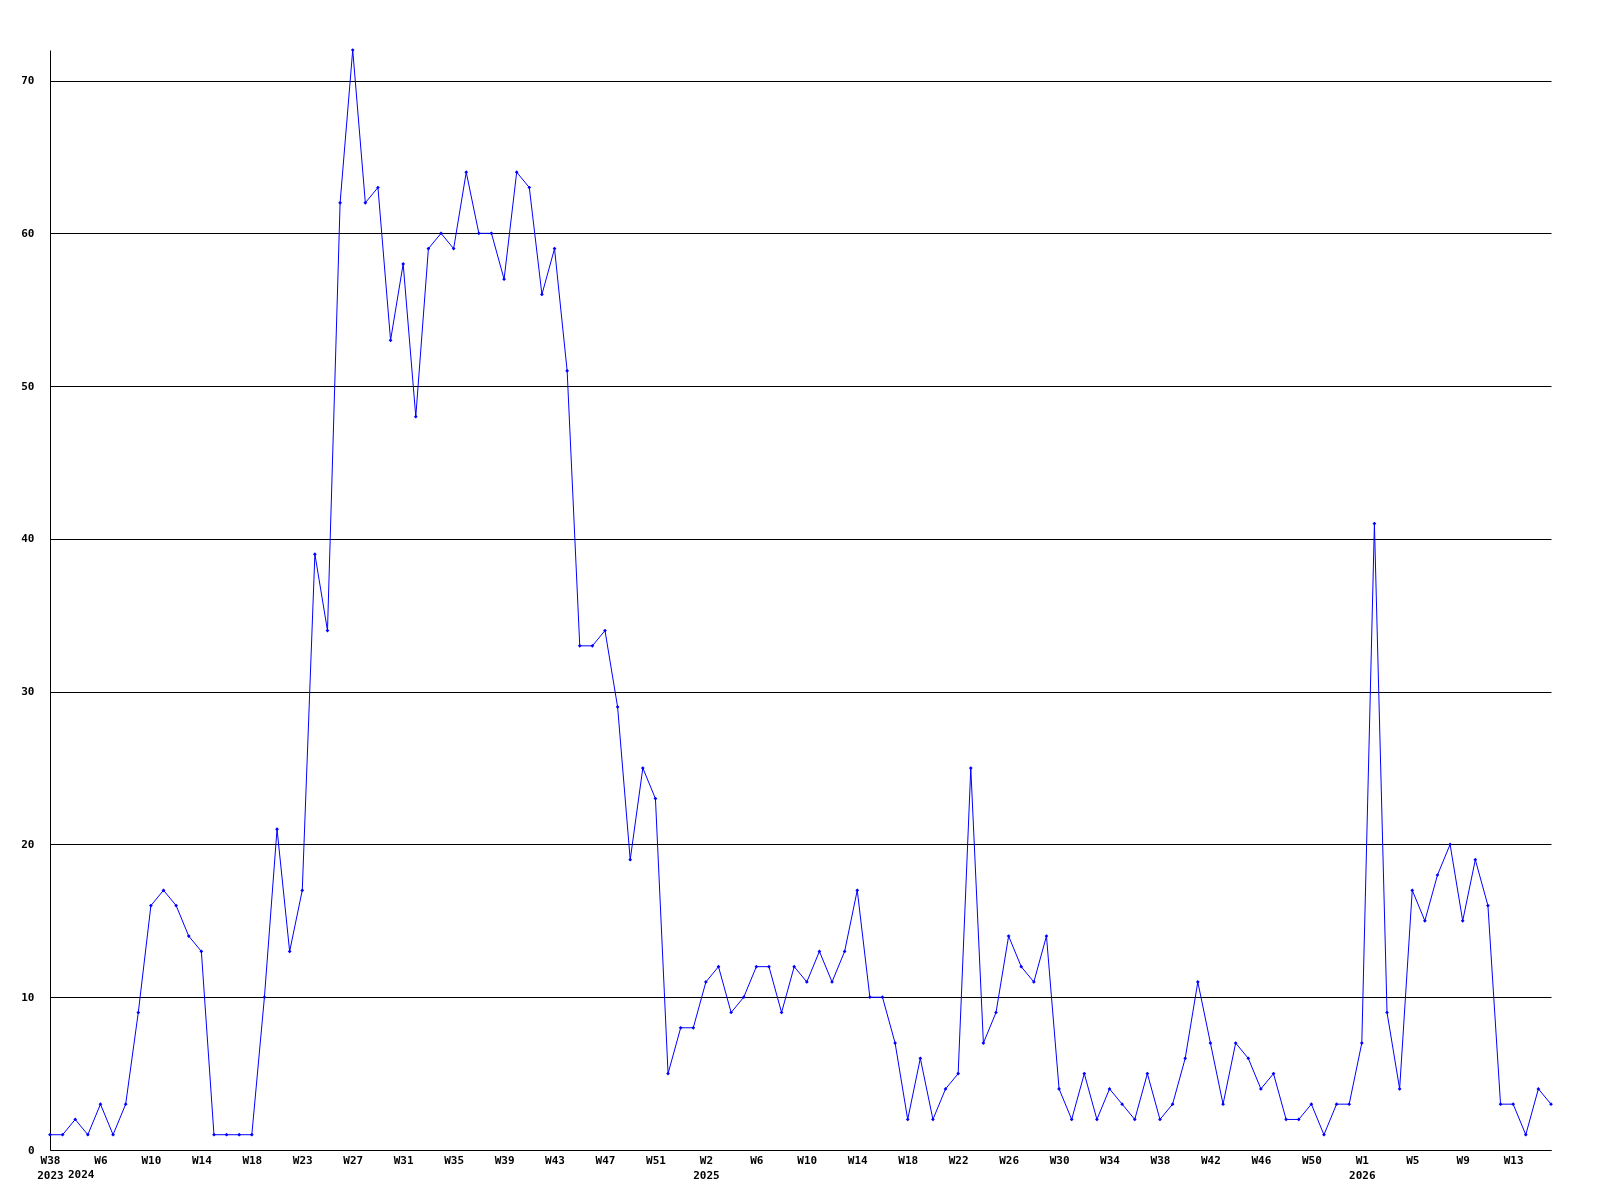  Describe the element at coordinates (28, 386) in the screenshot. I see `y-tick-label: 50` at that location.